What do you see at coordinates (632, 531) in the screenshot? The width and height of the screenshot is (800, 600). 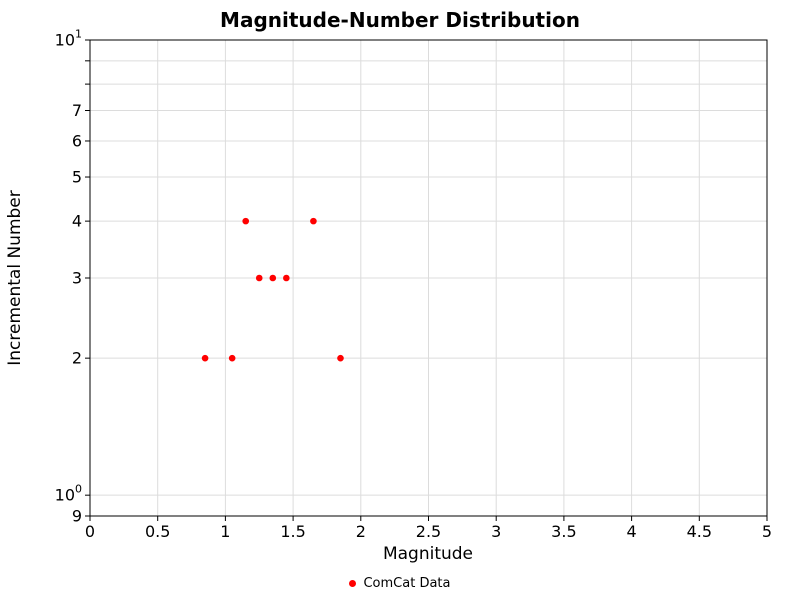 I see `x-tick-label: 4` at bounding box center [632, 531].